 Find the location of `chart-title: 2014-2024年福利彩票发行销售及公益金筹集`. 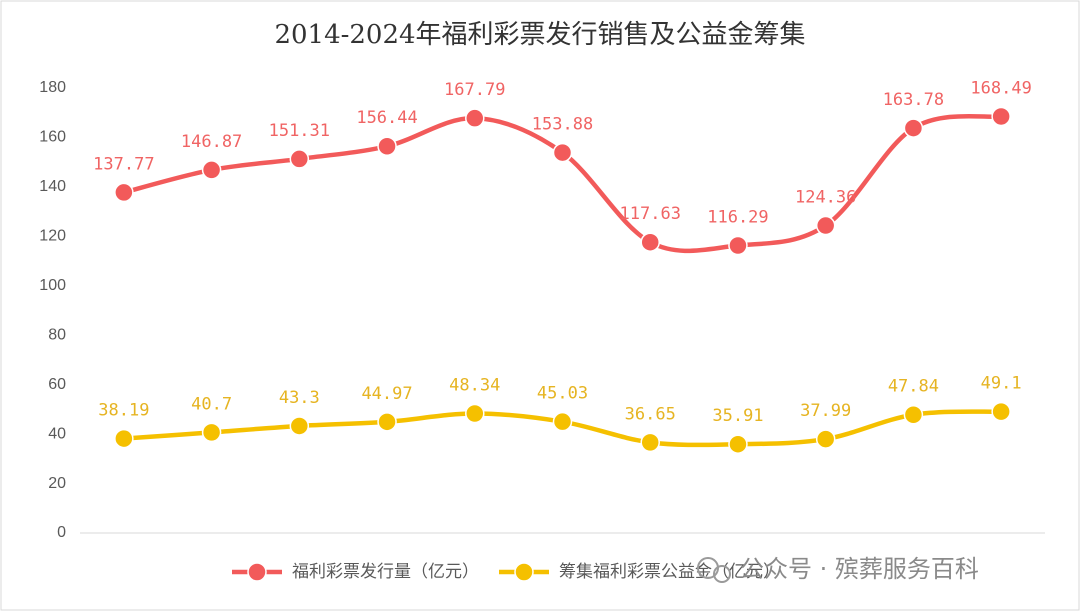

chart-title: 2014-2024年福利彩票发行销售及公益金筹集 is located at coordinates (539, 35).